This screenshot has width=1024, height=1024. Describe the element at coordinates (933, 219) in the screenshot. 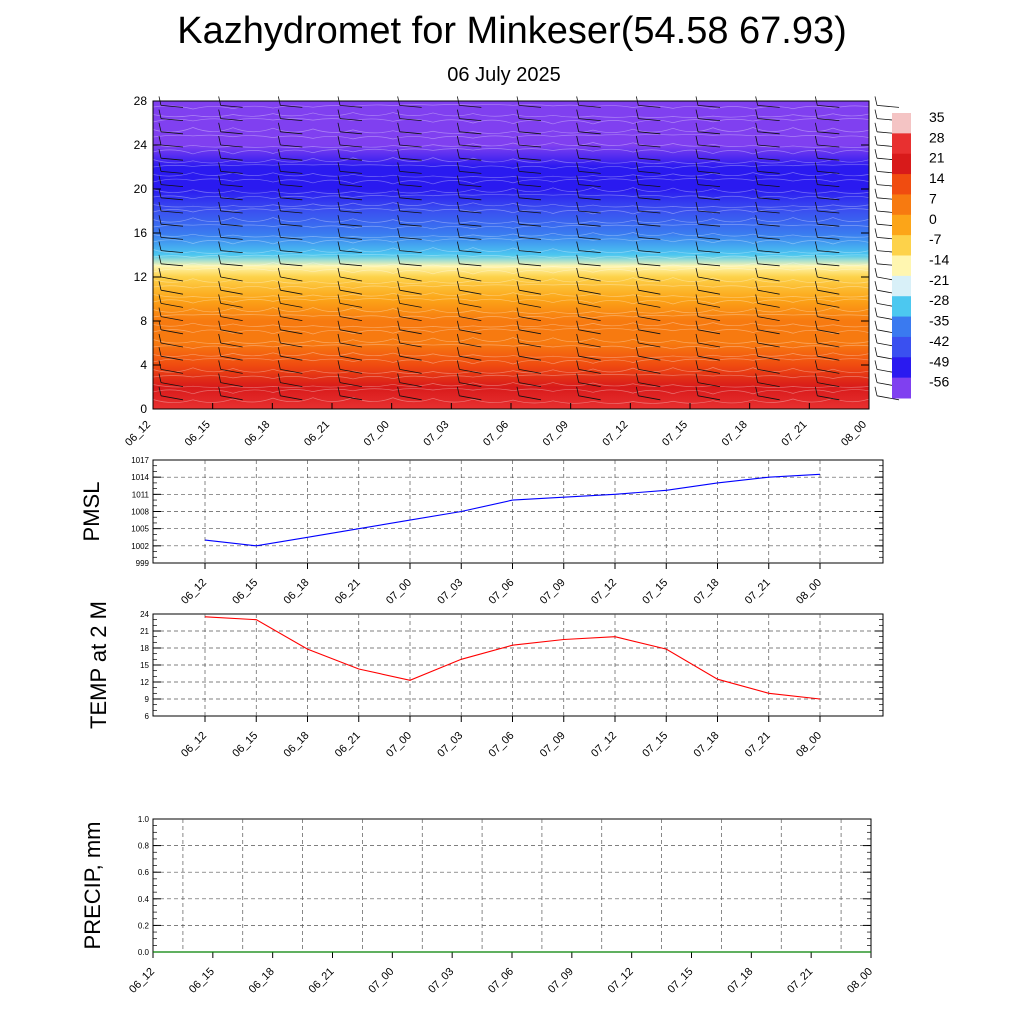

I see `colorbar-label: 0` at that location.